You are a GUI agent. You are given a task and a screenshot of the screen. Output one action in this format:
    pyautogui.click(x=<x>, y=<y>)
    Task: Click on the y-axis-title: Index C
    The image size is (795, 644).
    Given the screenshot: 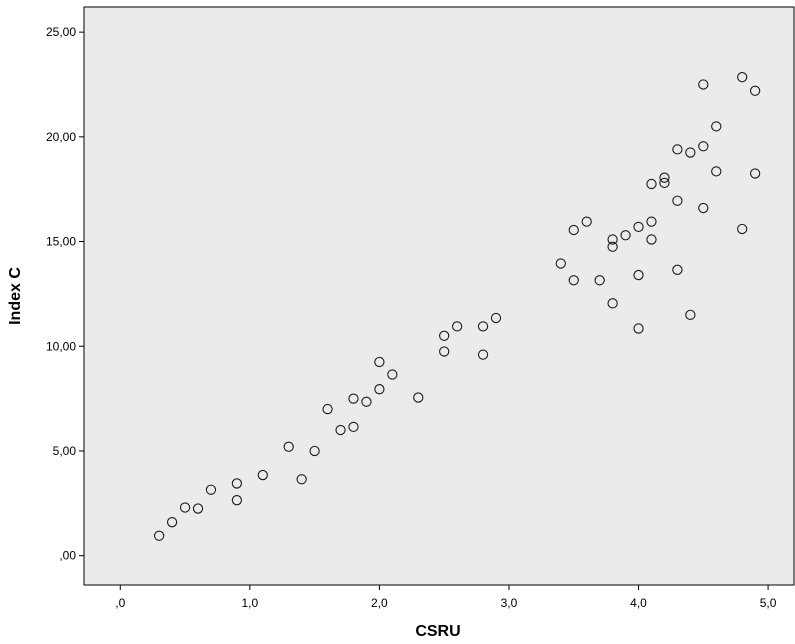 What is the action you would take?
    pyautogui.click(x=15, y=296)
    